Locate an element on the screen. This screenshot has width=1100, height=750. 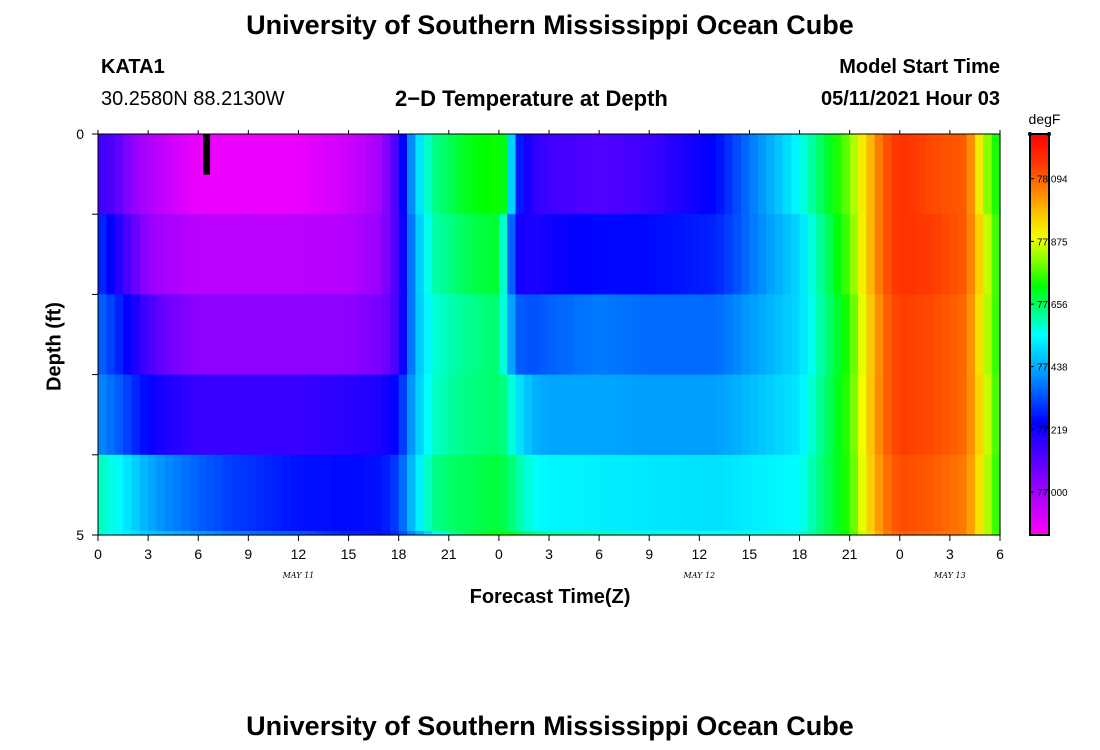
x-tick-label: 0 is located at coordinates (98, 554).